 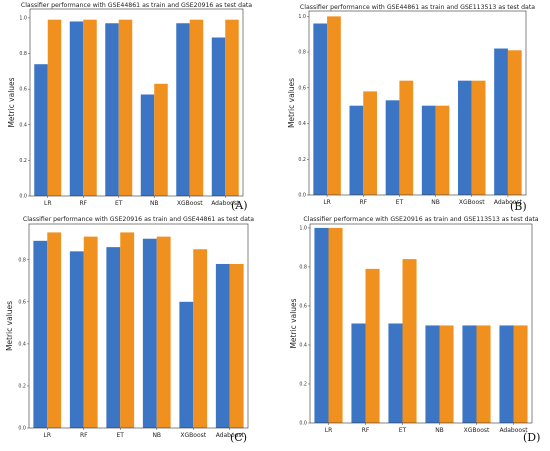 What do you see at coordinates (22, 429) in the screenshot?
I see `y-tick-label-c-0: 0.0` at bounding box center [22, 429].